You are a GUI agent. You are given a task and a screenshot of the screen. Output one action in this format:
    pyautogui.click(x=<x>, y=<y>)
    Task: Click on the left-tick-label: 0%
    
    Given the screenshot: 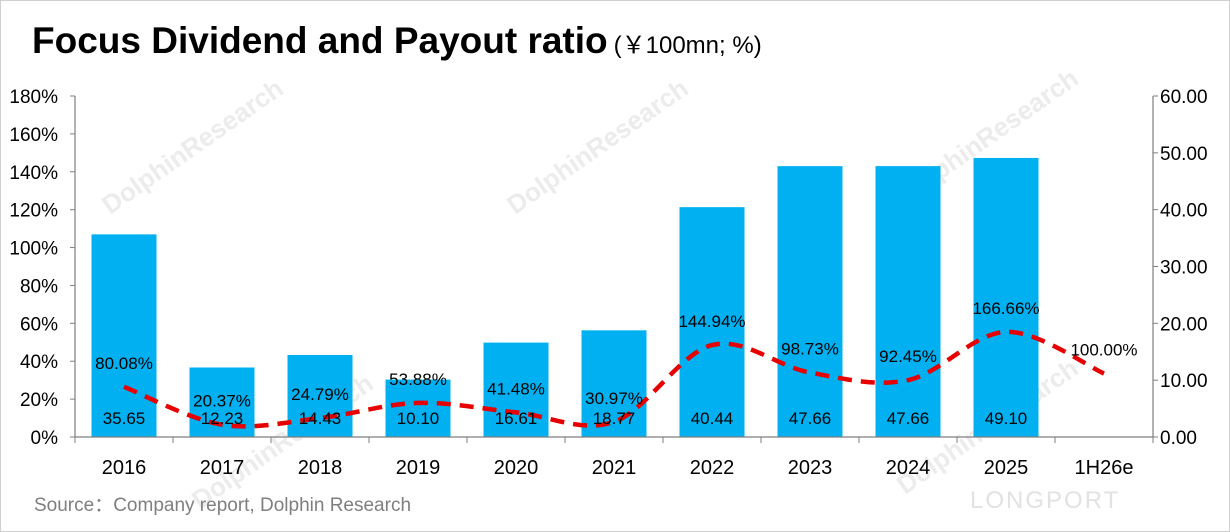 What is the action you would take?
    pyautogui.click(x=45, y=438)
    